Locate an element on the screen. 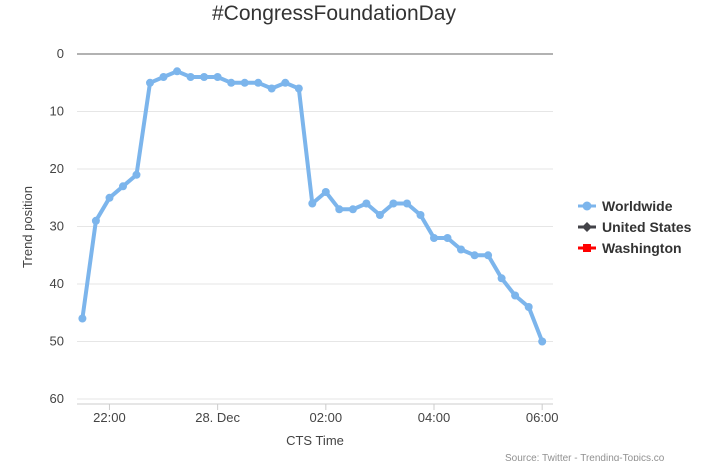 This screenshot has height=461, width=720. y-tick-label: 40 is located at coordinates (57, 283).